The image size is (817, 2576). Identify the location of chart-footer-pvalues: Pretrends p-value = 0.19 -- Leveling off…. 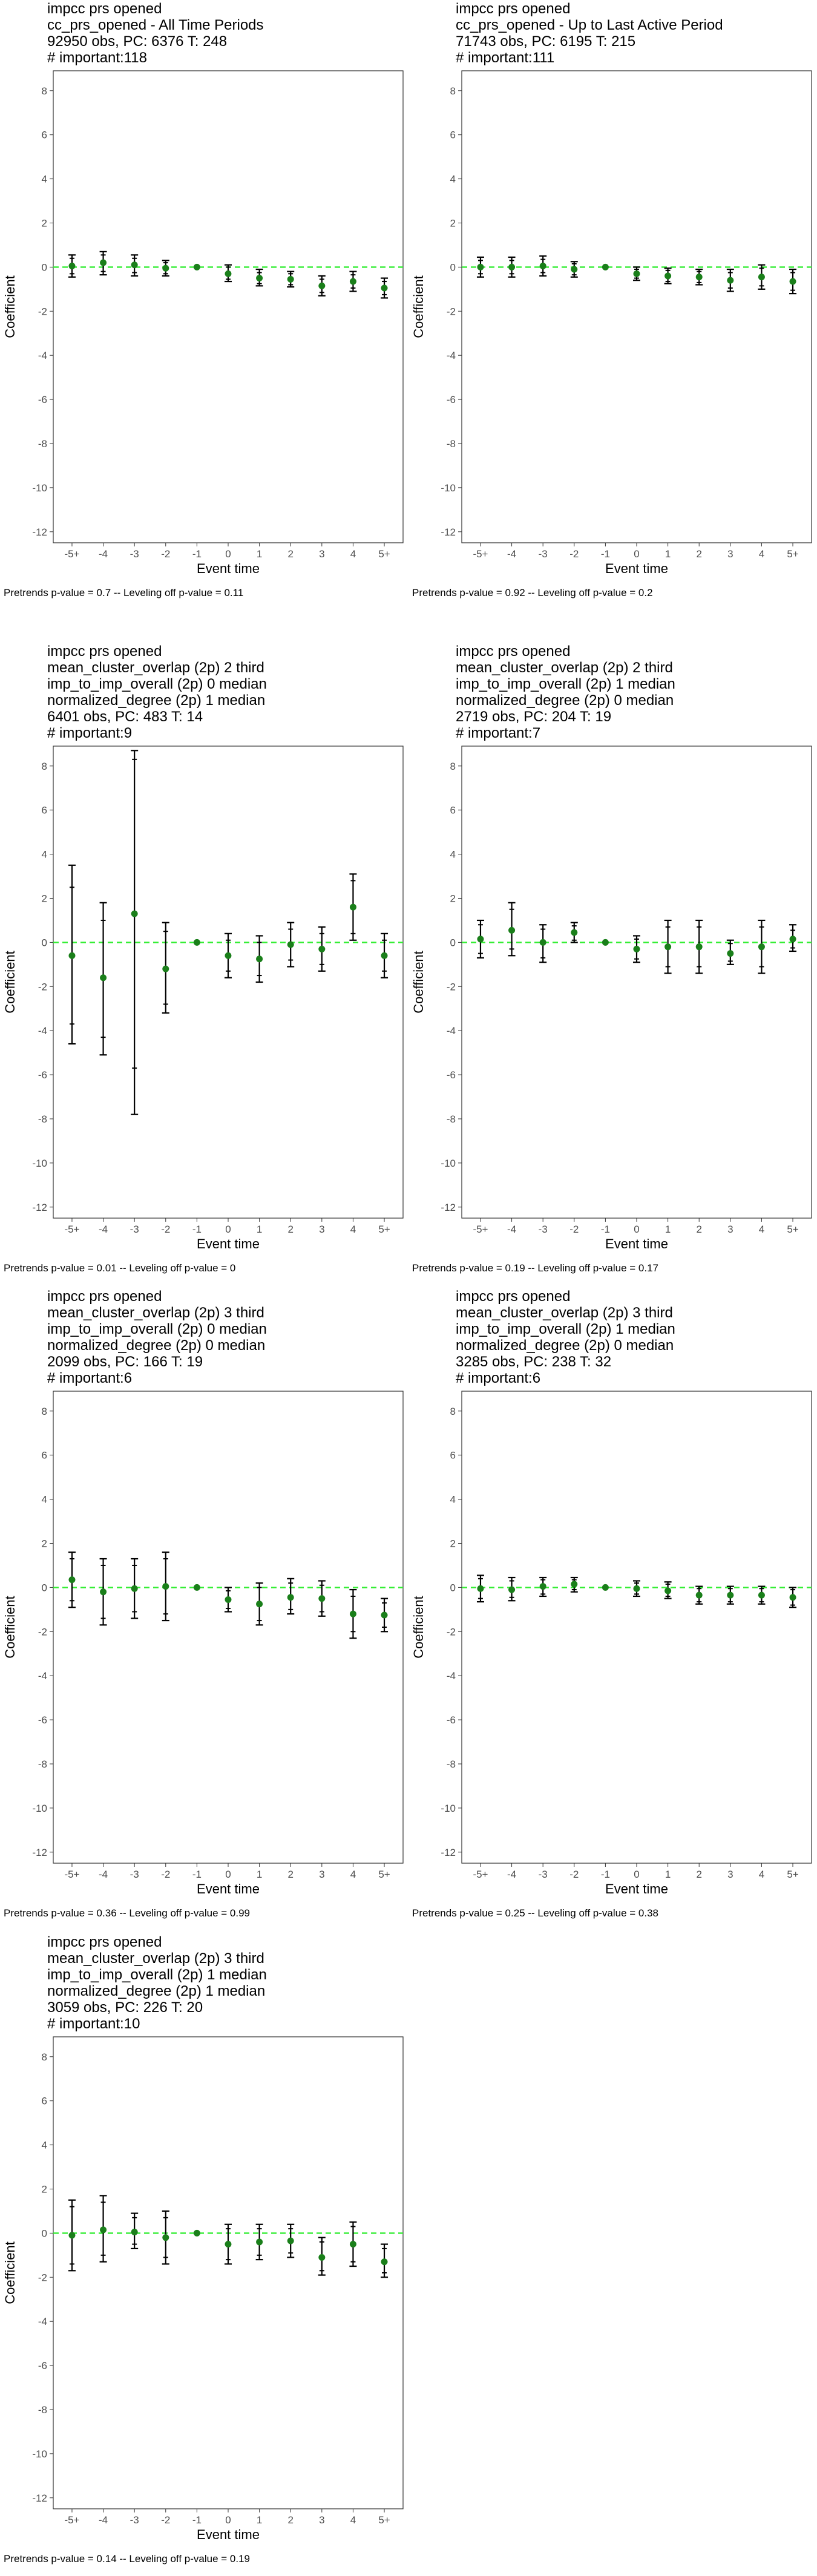
(535, 1268).